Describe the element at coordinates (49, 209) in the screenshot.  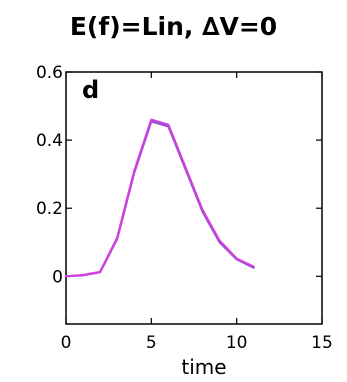
I see `y-tick-label: 0.2` at that location.